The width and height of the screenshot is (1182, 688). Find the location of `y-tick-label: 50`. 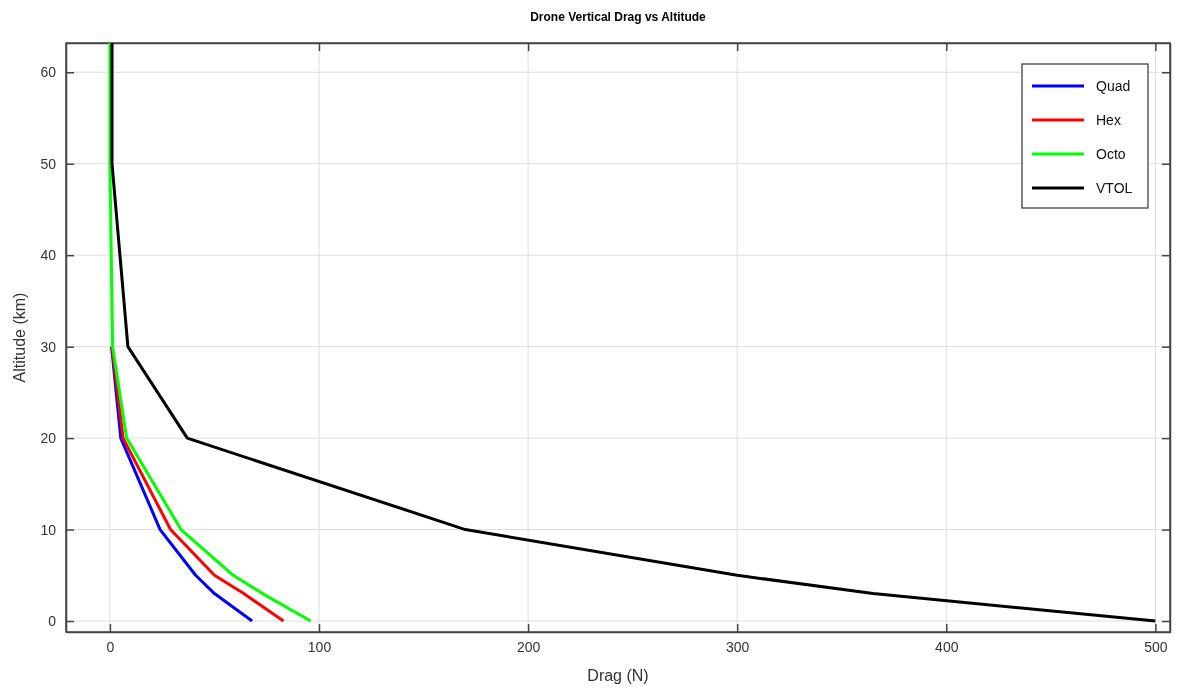

y-tick-label: 50 is located at coordinates (48, 163).